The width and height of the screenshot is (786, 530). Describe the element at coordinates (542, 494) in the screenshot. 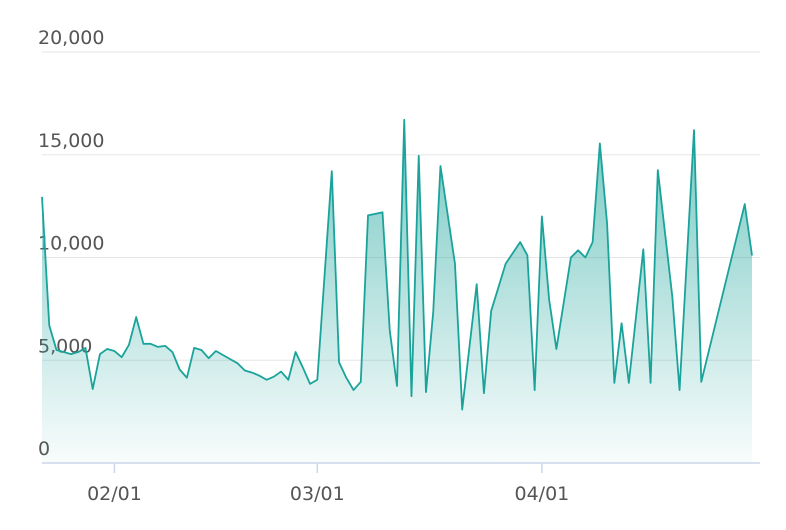

I see `x-tick-label: 04/01` at that location.